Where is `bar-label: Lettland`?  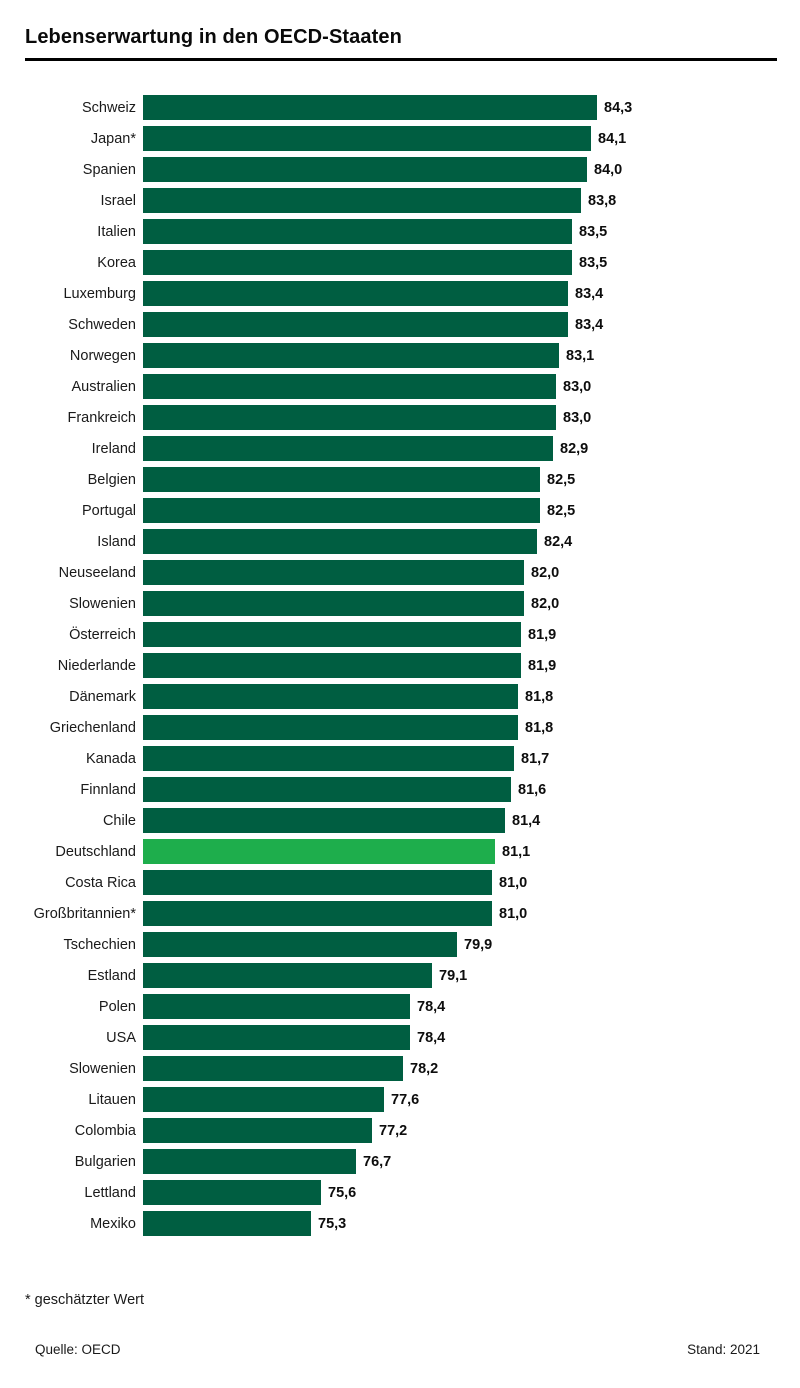
bar-label: Lettland is located at coordinates (110, 1192).